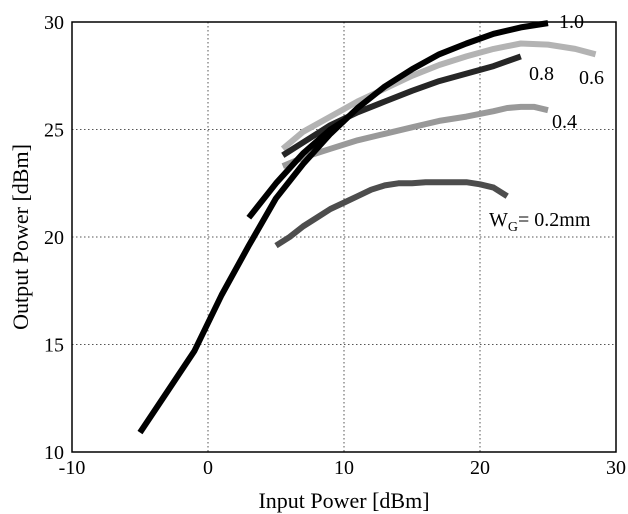 The width and height of the screenshot is (628, 514). I want to click on x-tick-label: 0, so click(208, 468).